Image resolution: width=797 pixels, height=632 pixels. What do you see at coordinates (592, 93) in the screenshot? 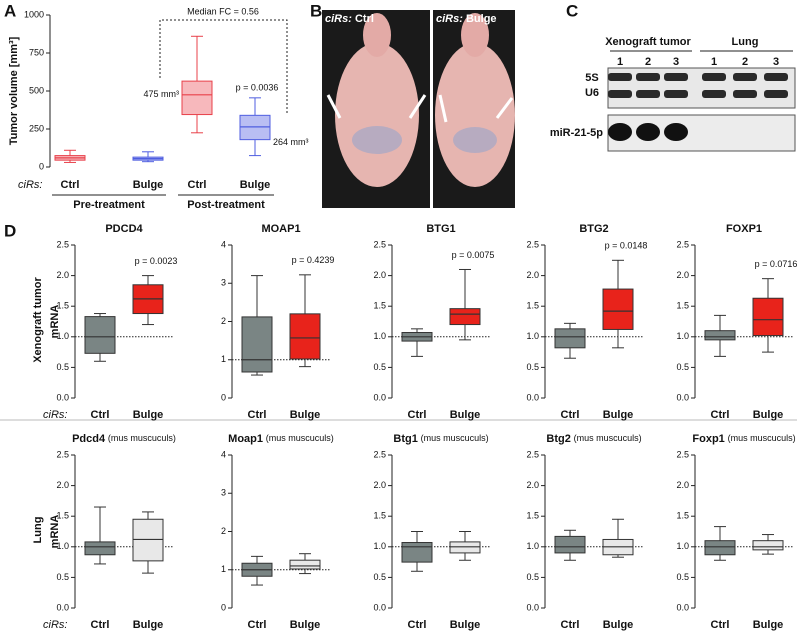
I see `blot-row-label: U6` at bounding box center [592, 93].